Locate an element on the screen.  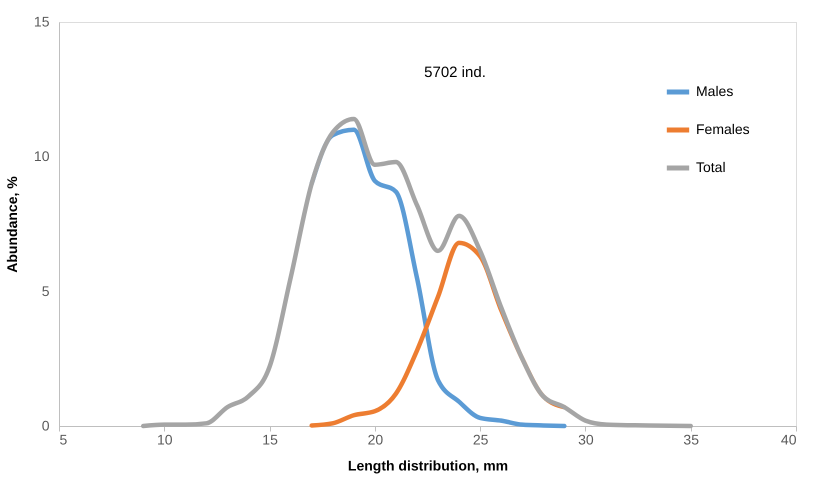
x-tick-label: 20 is located at coordinates (376, 440).